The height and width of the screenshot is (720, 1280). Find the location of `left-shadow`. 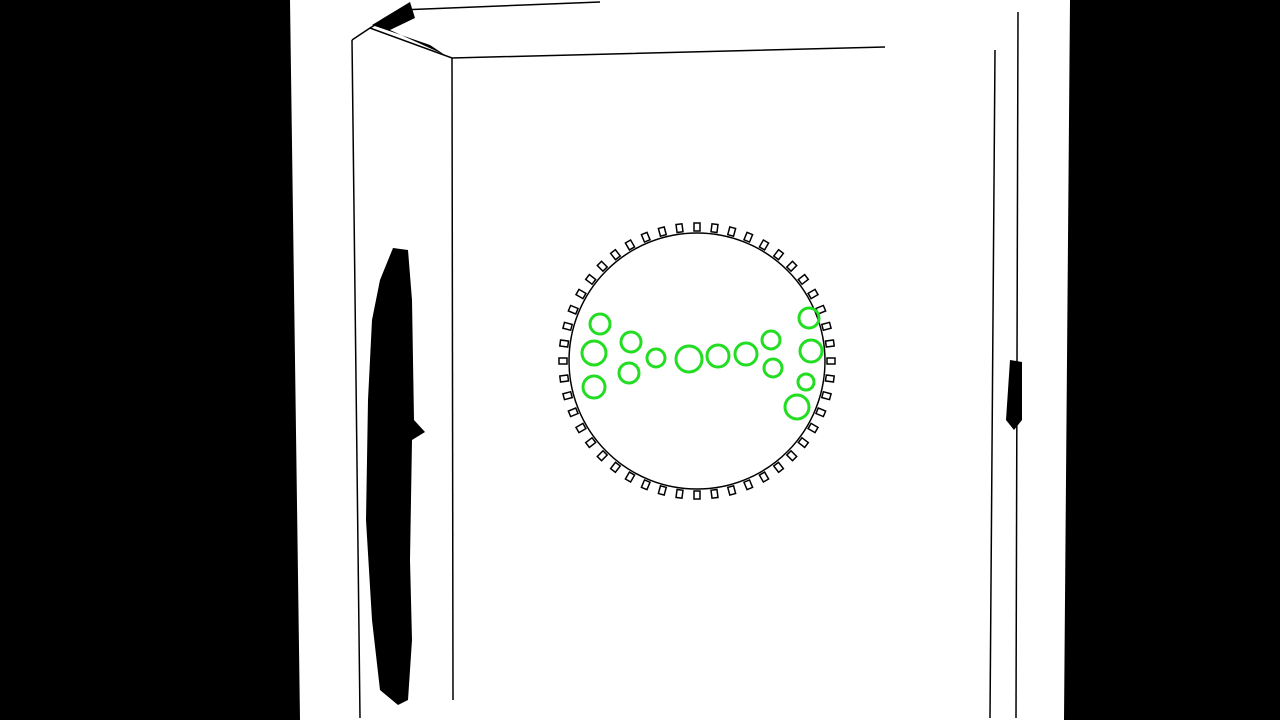

left-shadow is located at coordinates (395, 476).